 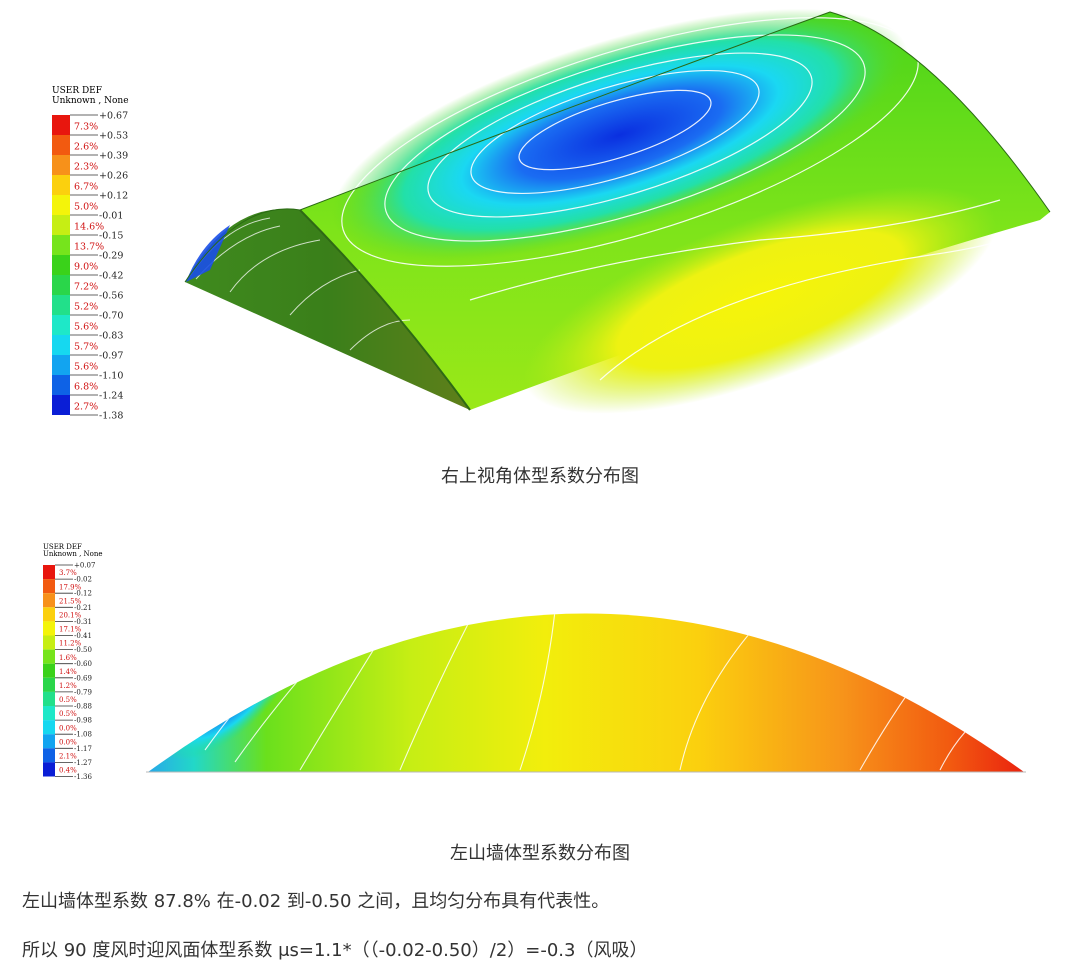 I want to click on legend-2-percent: 0.4%, so click(x=68, y=771).